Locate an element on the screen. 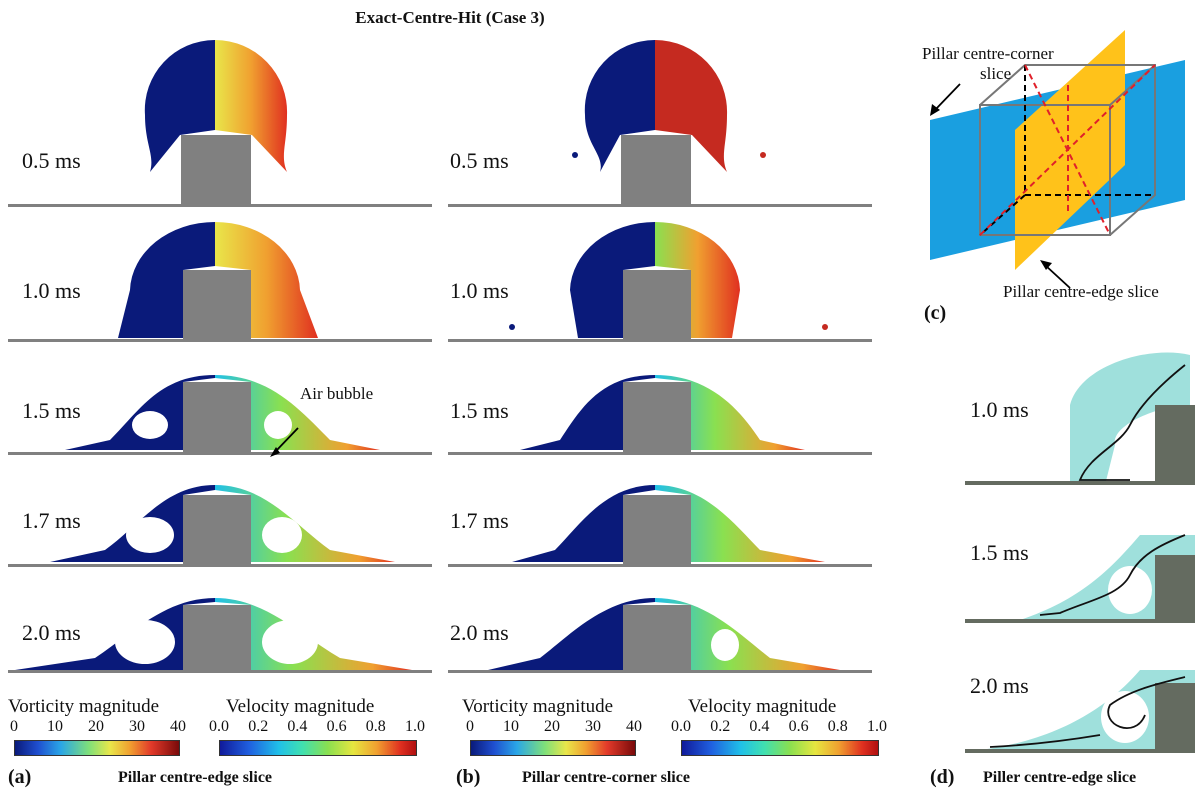  a-velocity-ticks: 0.0 0.2 0.4 0.6 0.8 1.0 is located at coordinates (317, 728).